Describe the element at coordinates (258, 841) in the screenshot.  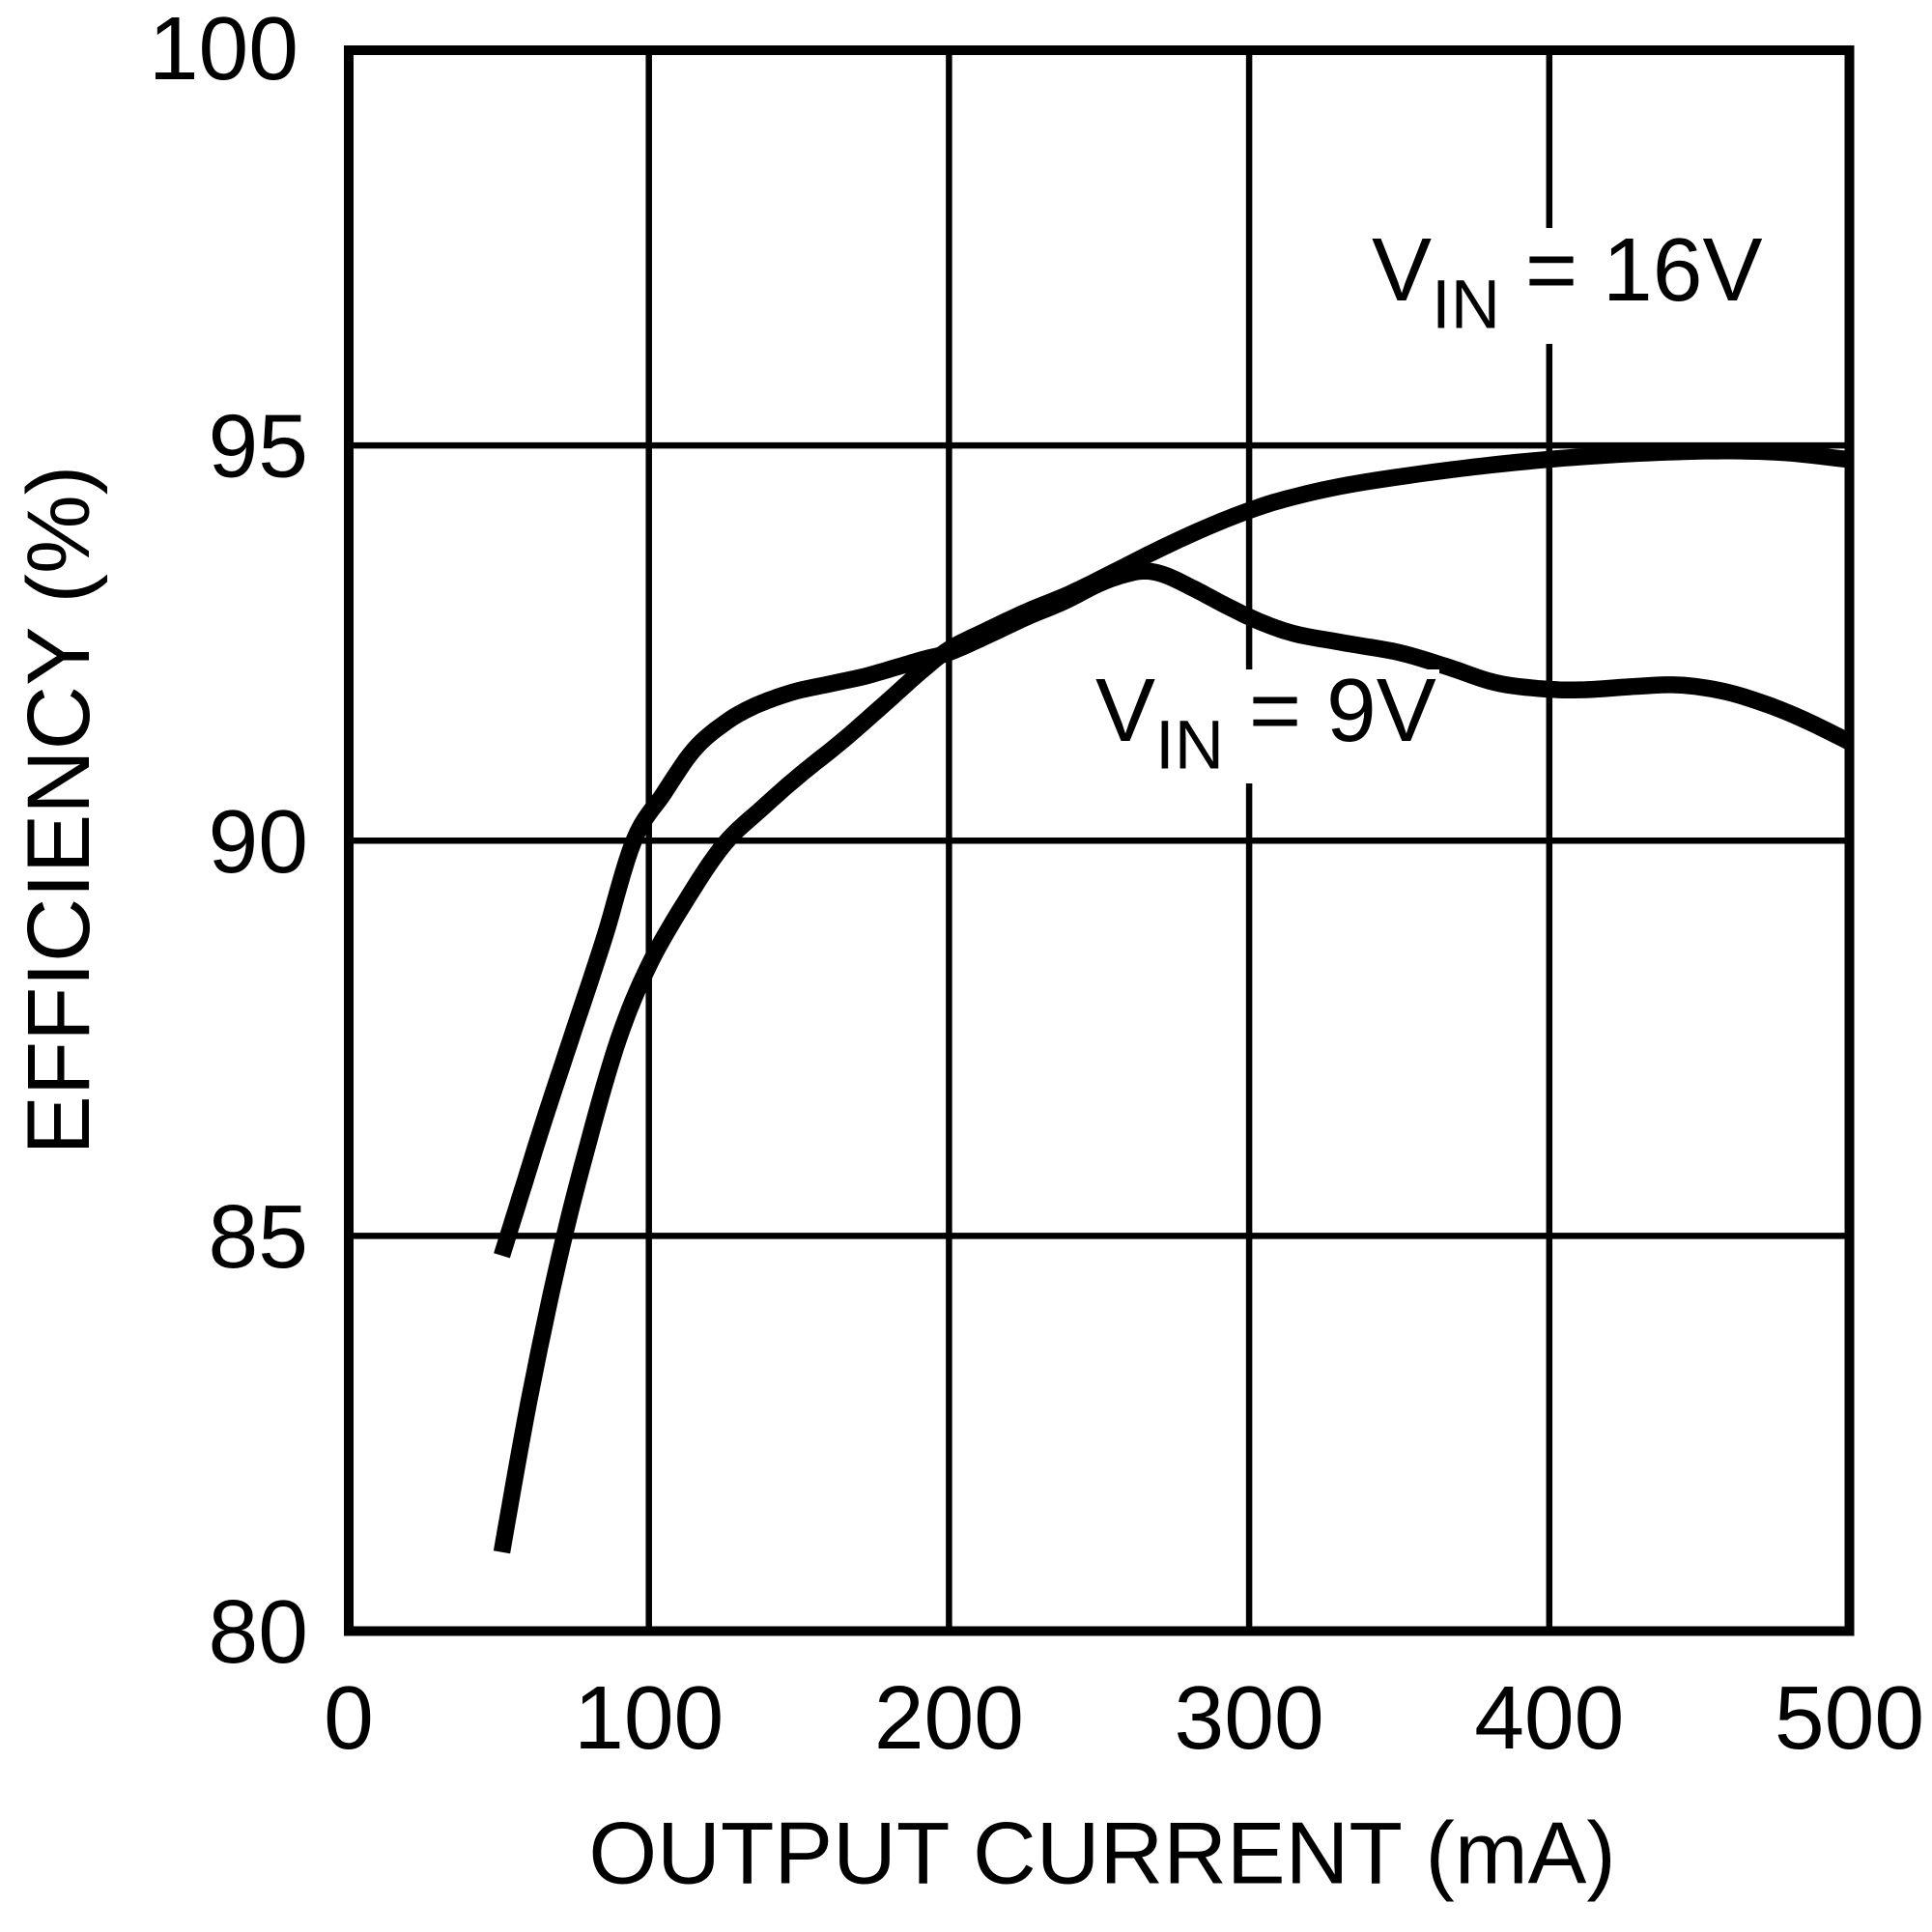
I see `svg-text: 90` at that location.